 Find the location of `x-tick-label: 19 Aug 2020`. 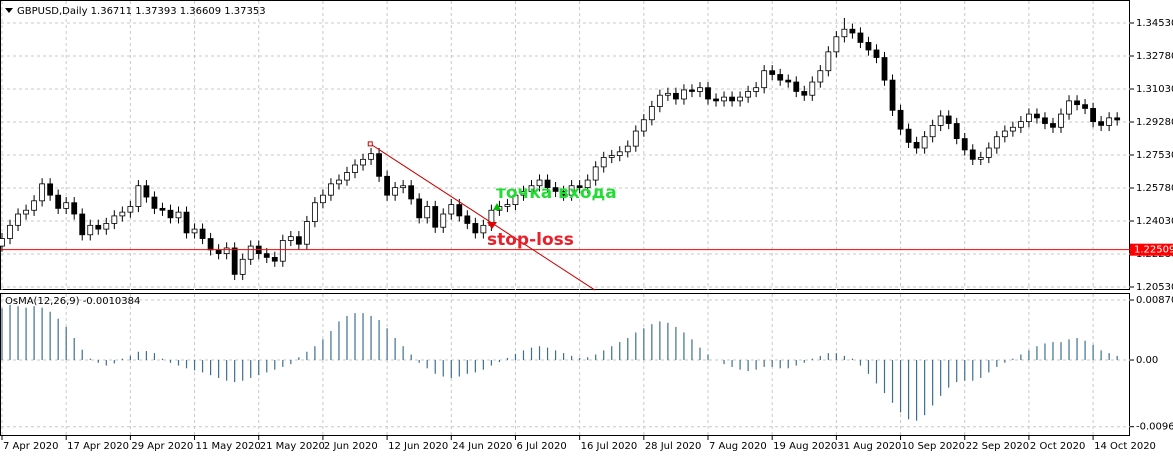

x-tick-label: 19 Aug 2020 is located at coordinates (805, 446).